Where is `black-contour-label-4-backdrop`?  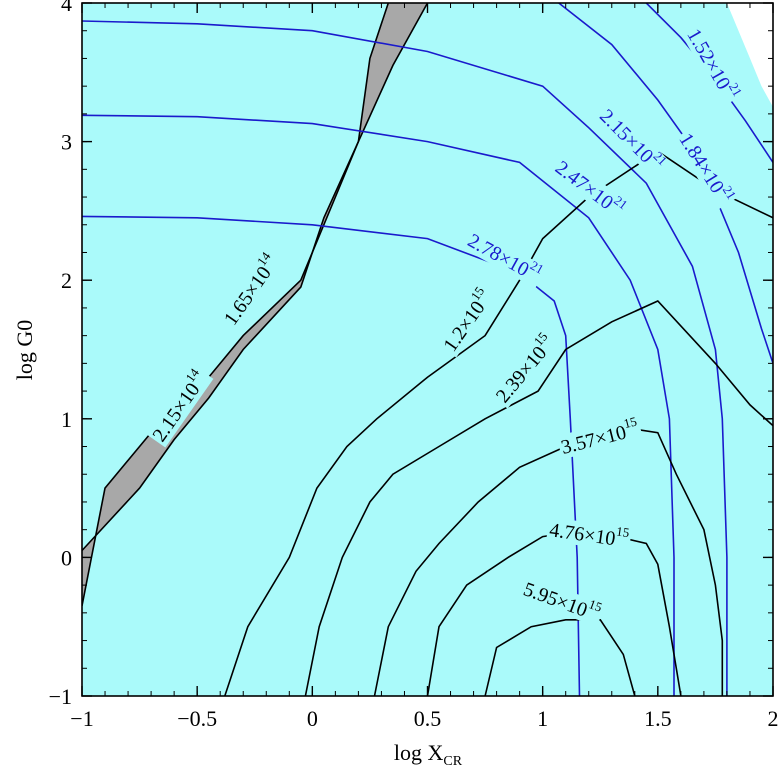
black-contour-label-4-backdrop is located at coordinates (589, 534).